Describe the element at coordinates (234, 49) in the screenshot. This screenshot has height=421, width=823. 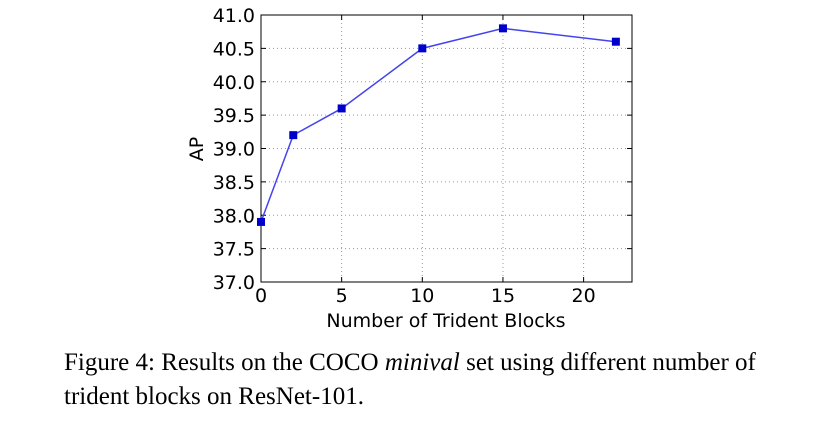
I see `y-tick-label: 40.5` at that location.